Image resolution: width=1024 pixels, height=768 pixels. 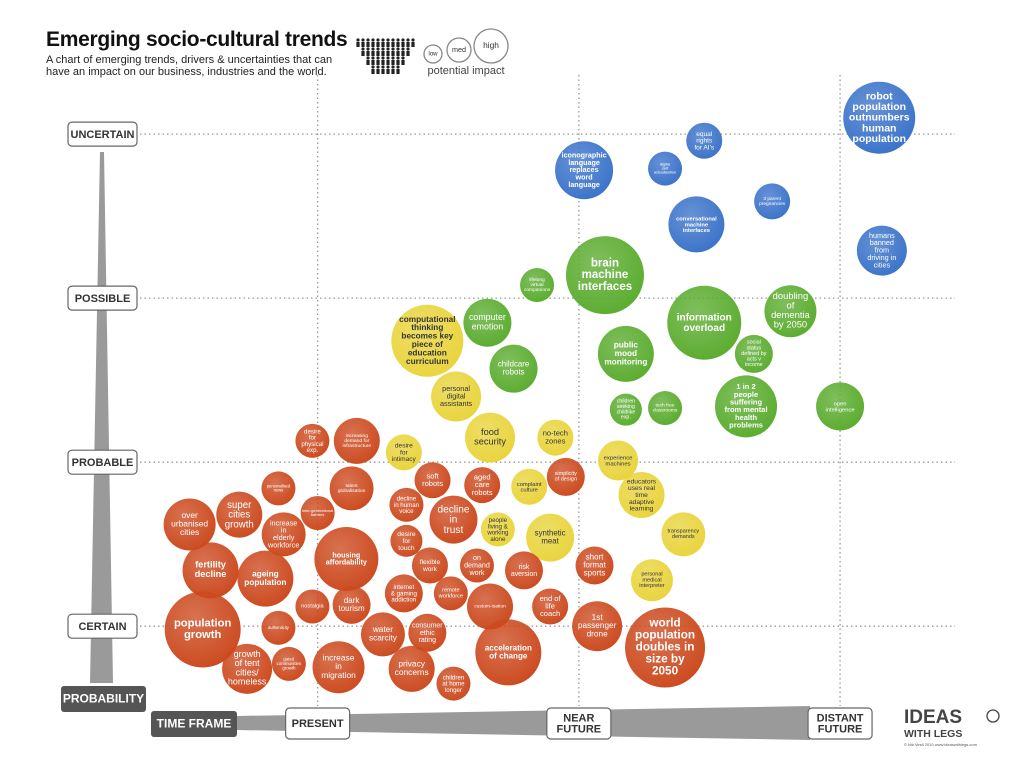 I want to click on bubble-label: ageing population, so click(x=265, y=578).